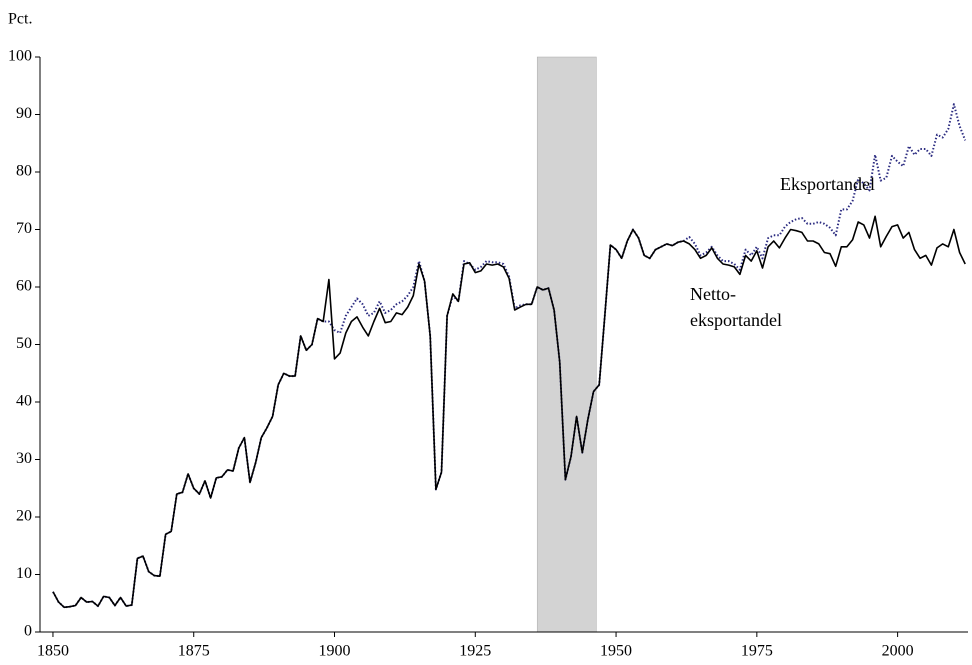 Image resolution: width=972 pixels, height=665 pixels. Describe the element at coordinates (24, 343) in the screenshot. I see `y-tick-label: 50` at that location.